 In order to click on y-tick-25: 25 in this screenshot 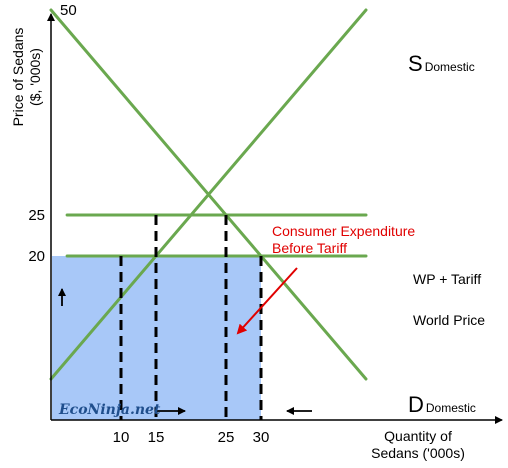, I will do `click(36, 215)`.